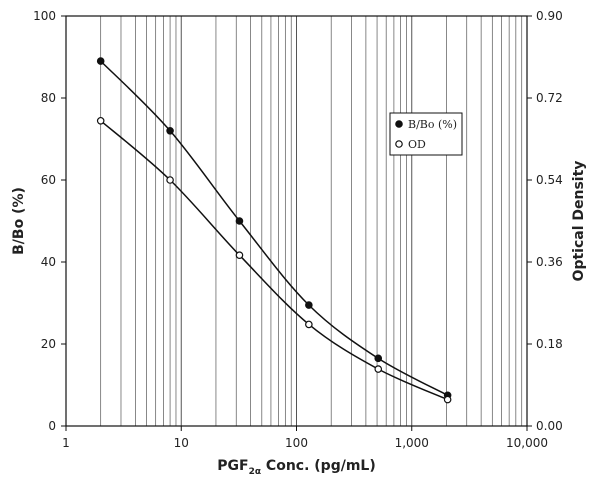 This screenshot has width=600, height=488. Describe the element at coordinates (48, 262) in the screenshot. I see `y-tick-label: 40` at that location.